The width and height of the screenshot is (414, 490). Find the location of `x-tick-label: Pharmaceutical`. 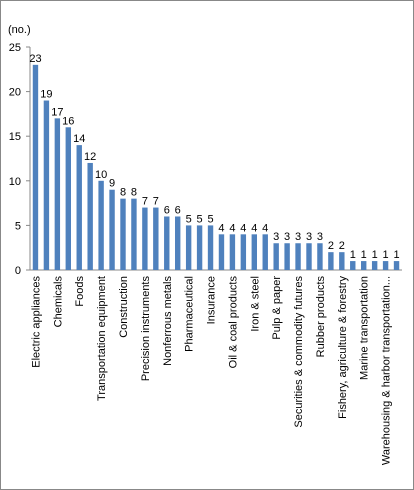

x-tick-label: Pharmaceutical is located at coordinates (190, 314).